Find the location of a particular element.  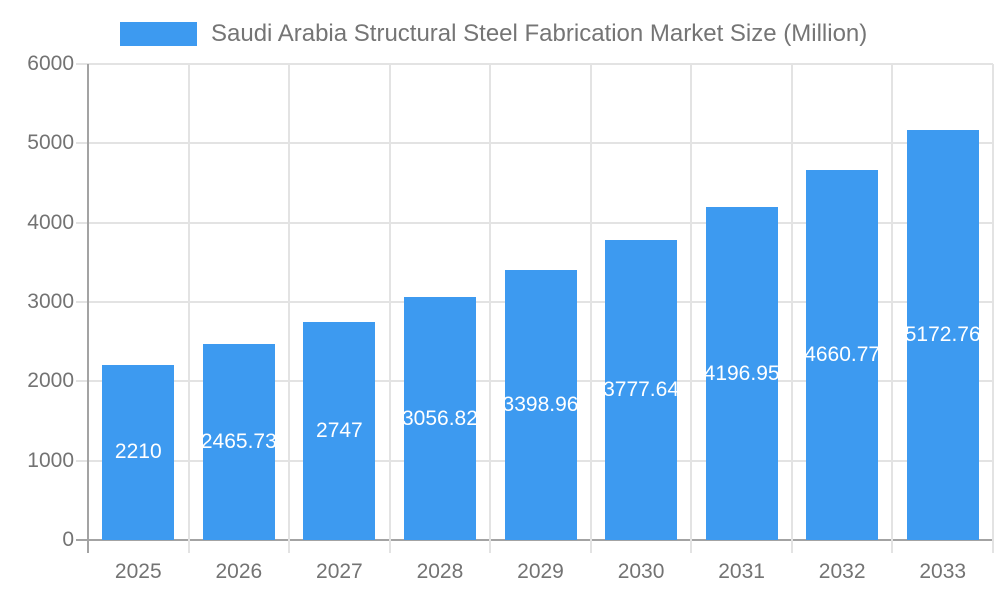

bar-value-label: 5172.76 is located at coordinates (942, 334).